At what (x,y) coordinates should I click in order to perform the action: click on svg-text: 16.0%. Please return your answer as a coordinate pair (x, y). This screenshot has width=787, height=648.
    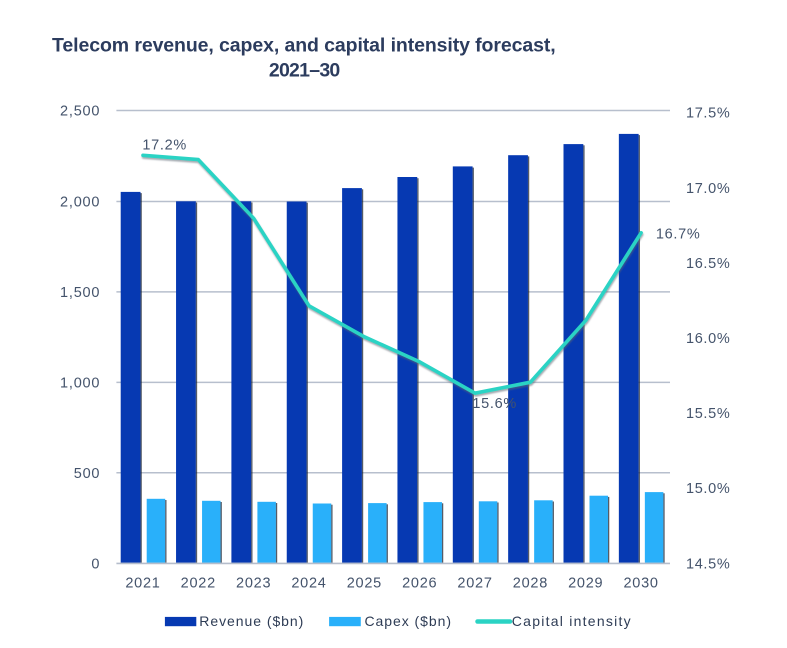
    Looking at the image, I should click on (708, 339).